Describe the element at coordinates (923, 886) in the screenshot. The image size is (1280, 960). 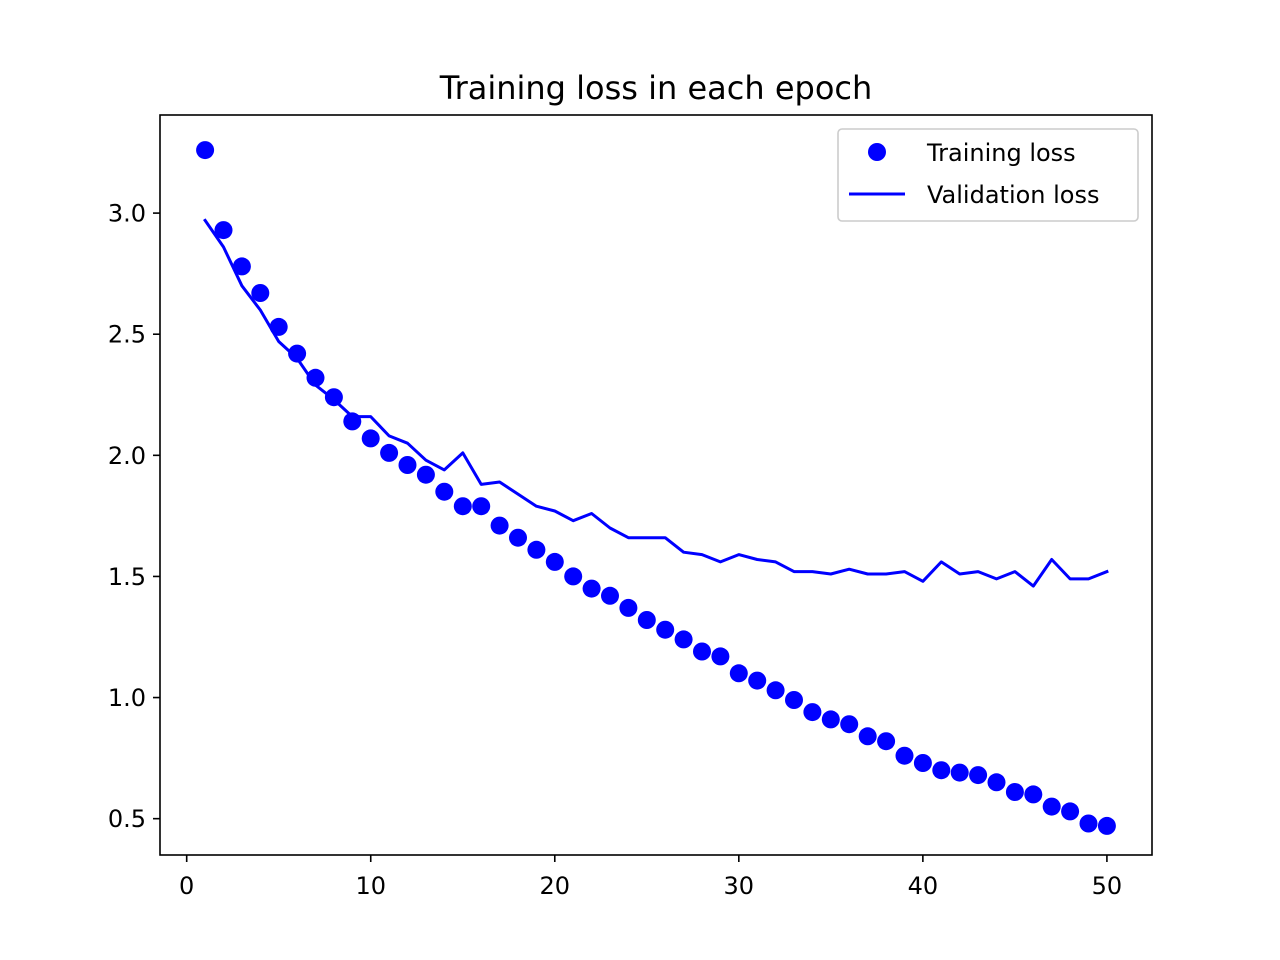
I see `x-tick-label: 40` at that location.